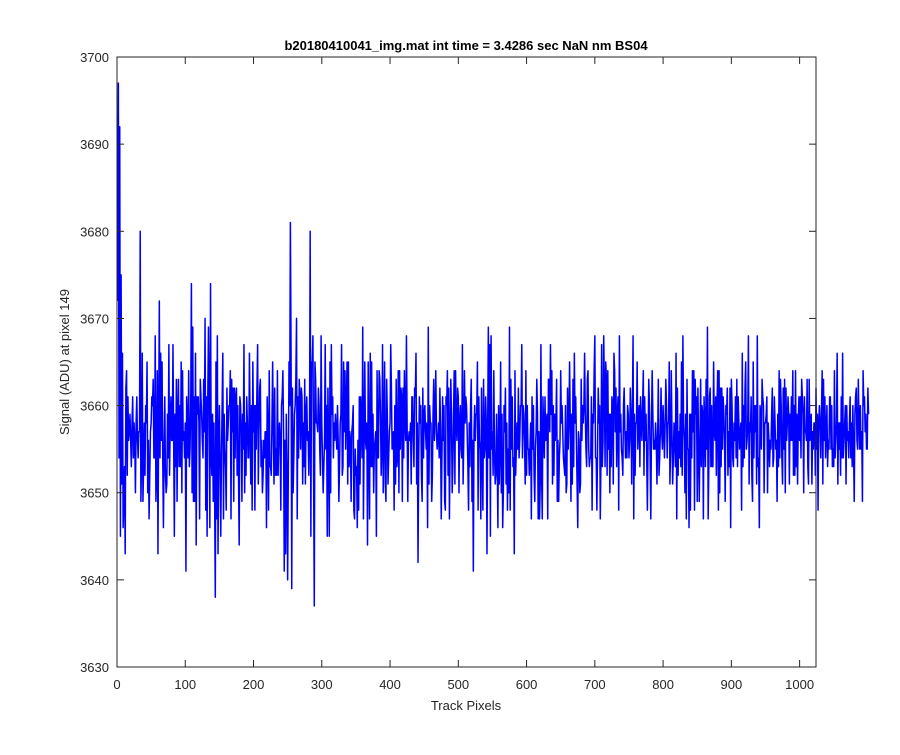  I want to click on x-tick-label: 100, so click(185, 684).